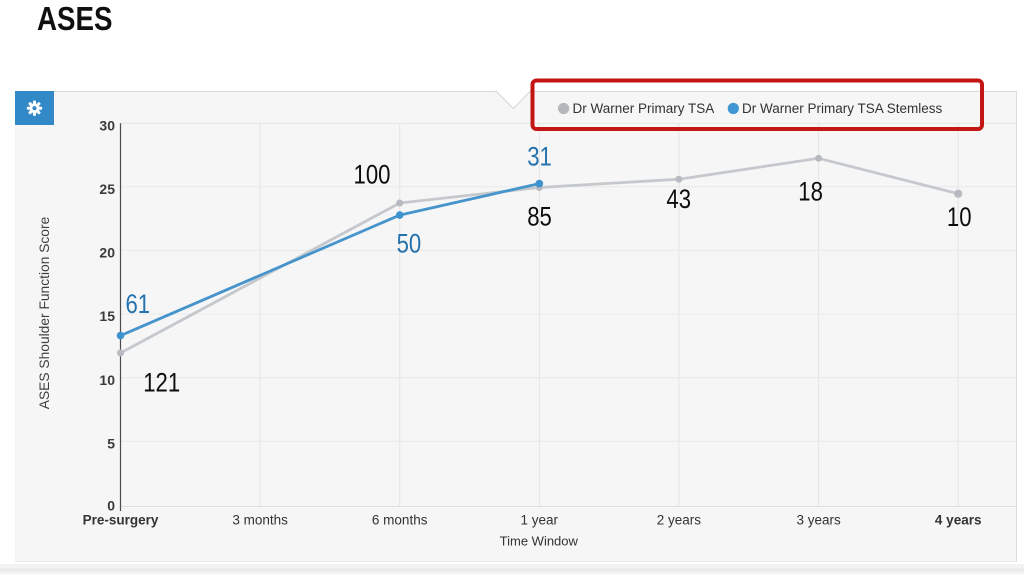 The image size is (1024, 577). Describe the element at coordinates (810, 193) in the screenshot. I see `svg-text: 18` at that location.